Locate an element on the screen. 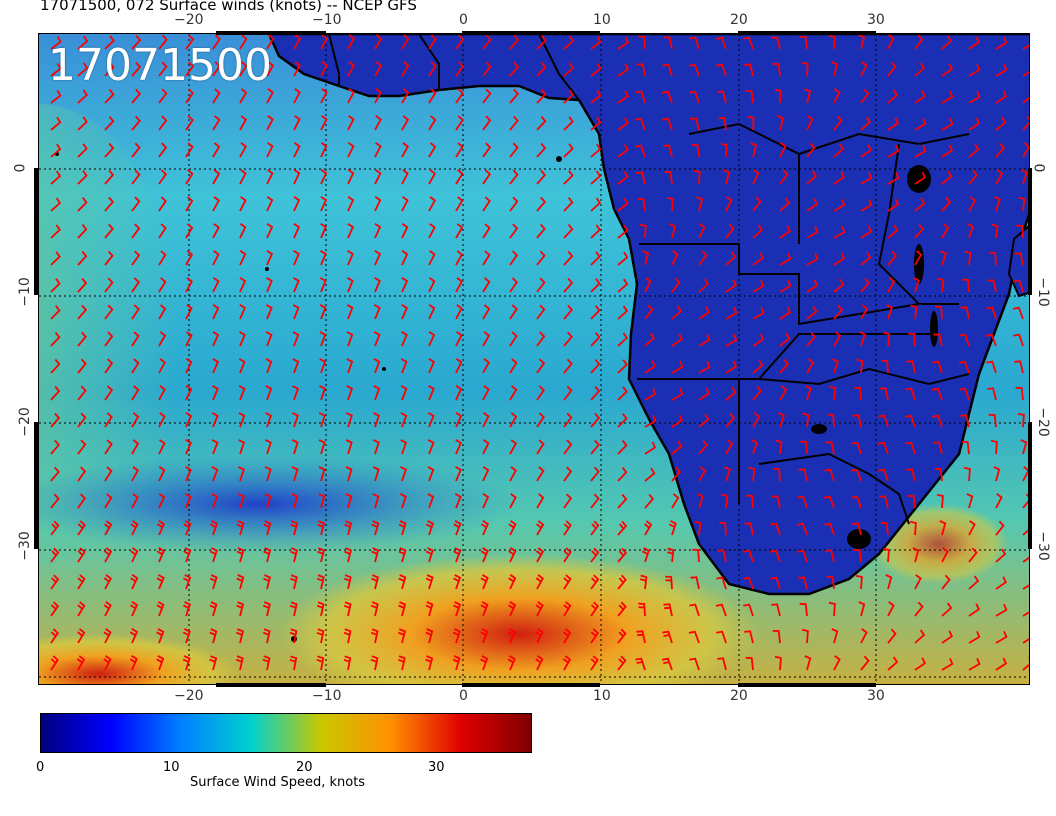 The width and height of the screenshot is (1056, 816). colorbar-label: Surface Wind Speed, knots is located at coordinates (278, 782).